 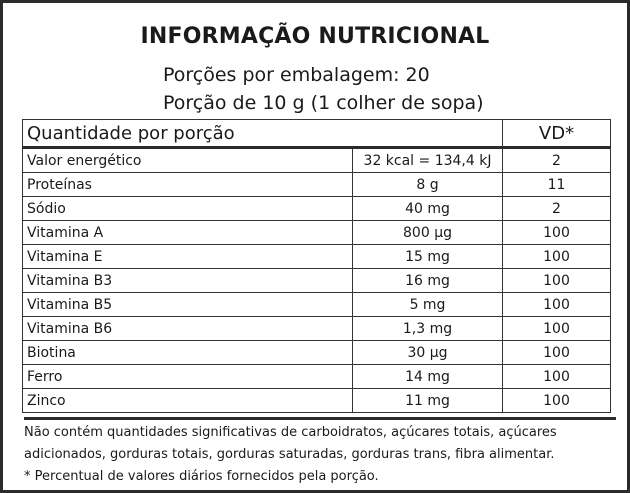 I want to click on label-title: INFORMAÇÃO NUTRICIONAL, so click(x=315, y=36).